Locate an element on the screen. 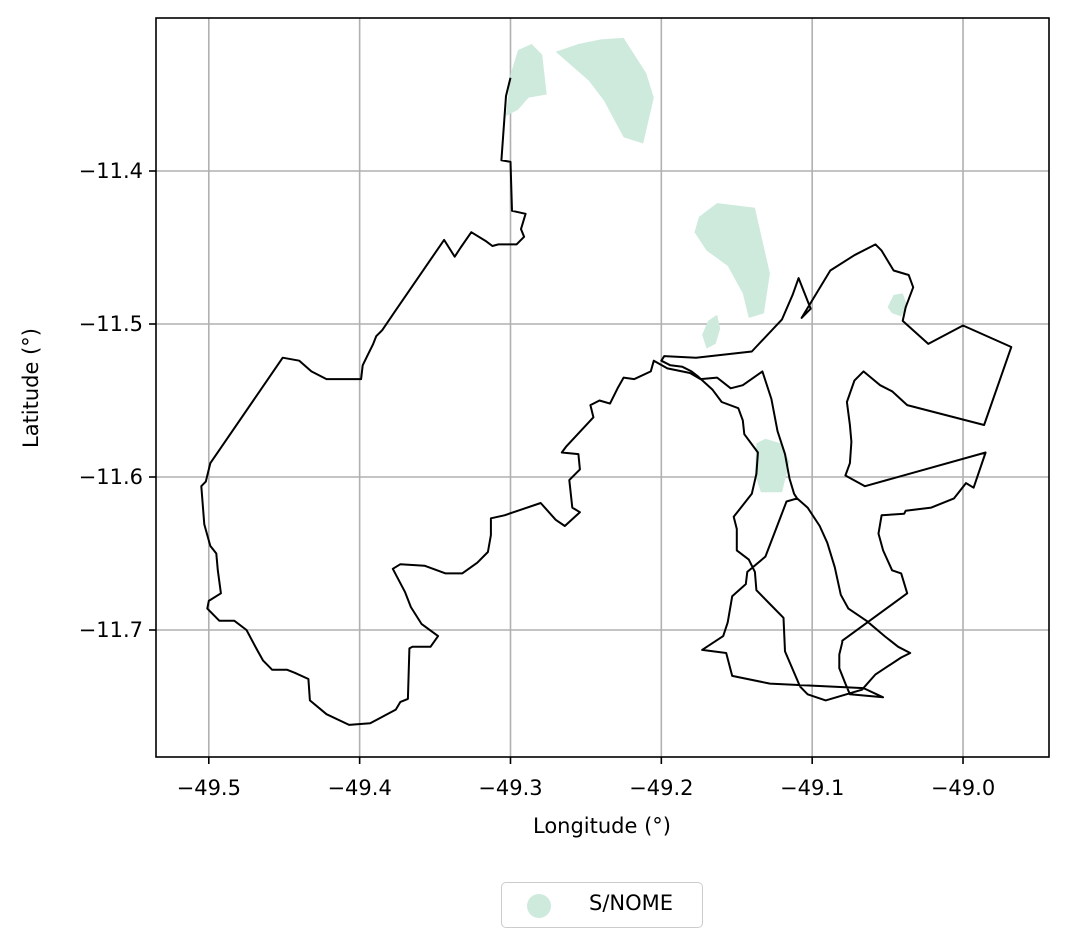 Image resolution: width=1068 pixels, height=949 pixels. x-tick-label: −49.5 is located at coordinates (209, 788).